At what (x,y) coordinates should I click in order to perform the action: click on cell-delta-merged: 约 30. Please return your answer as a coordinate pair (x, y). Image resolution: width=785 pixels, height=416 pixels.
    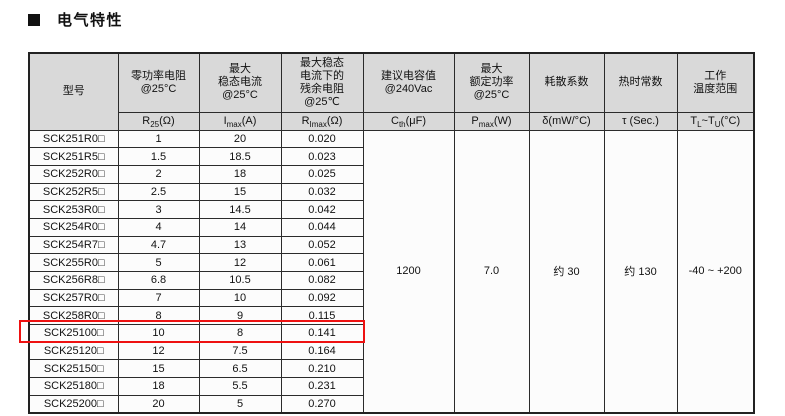
    Looking at the image, I should click on (566, 271).